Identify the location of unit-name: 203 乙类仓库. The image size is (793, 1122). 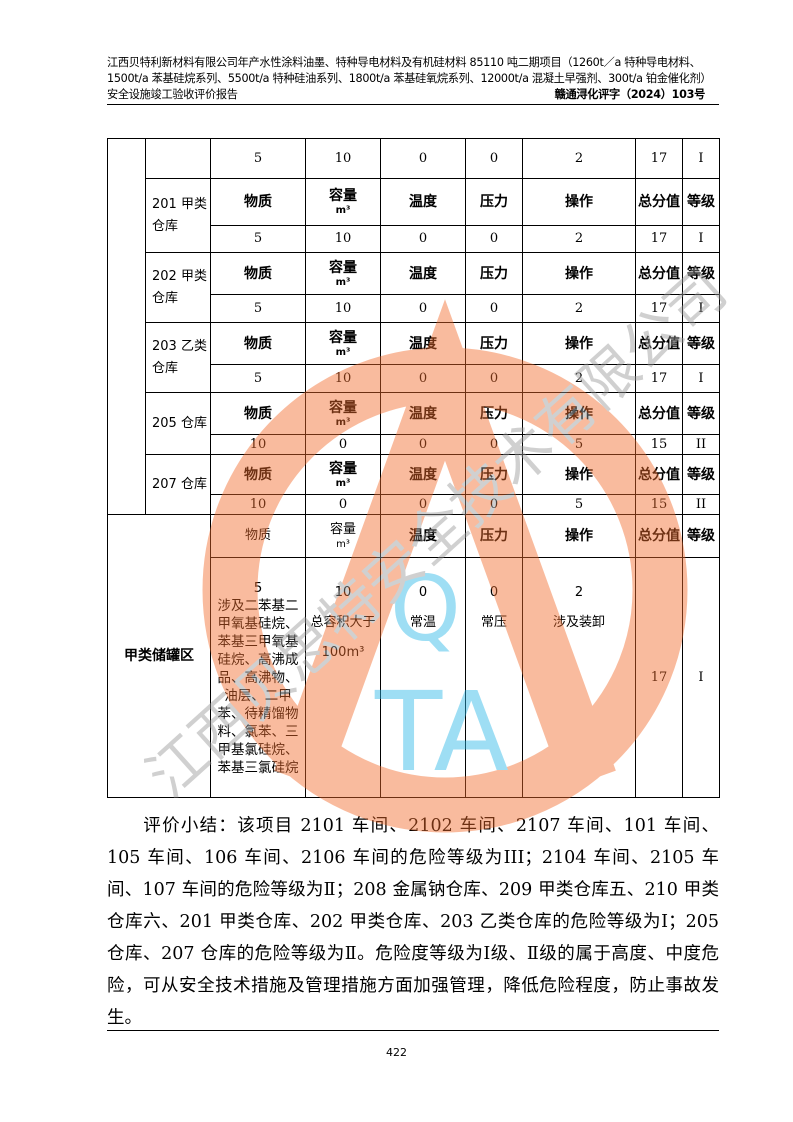
(178, 357).